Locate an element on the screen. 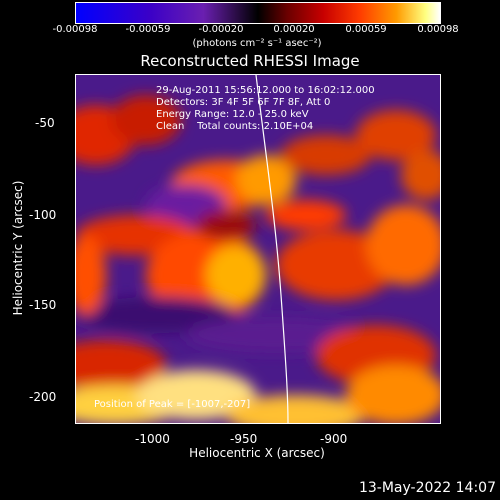  x-tick-label: -950 is located at coordinates (244, 439).